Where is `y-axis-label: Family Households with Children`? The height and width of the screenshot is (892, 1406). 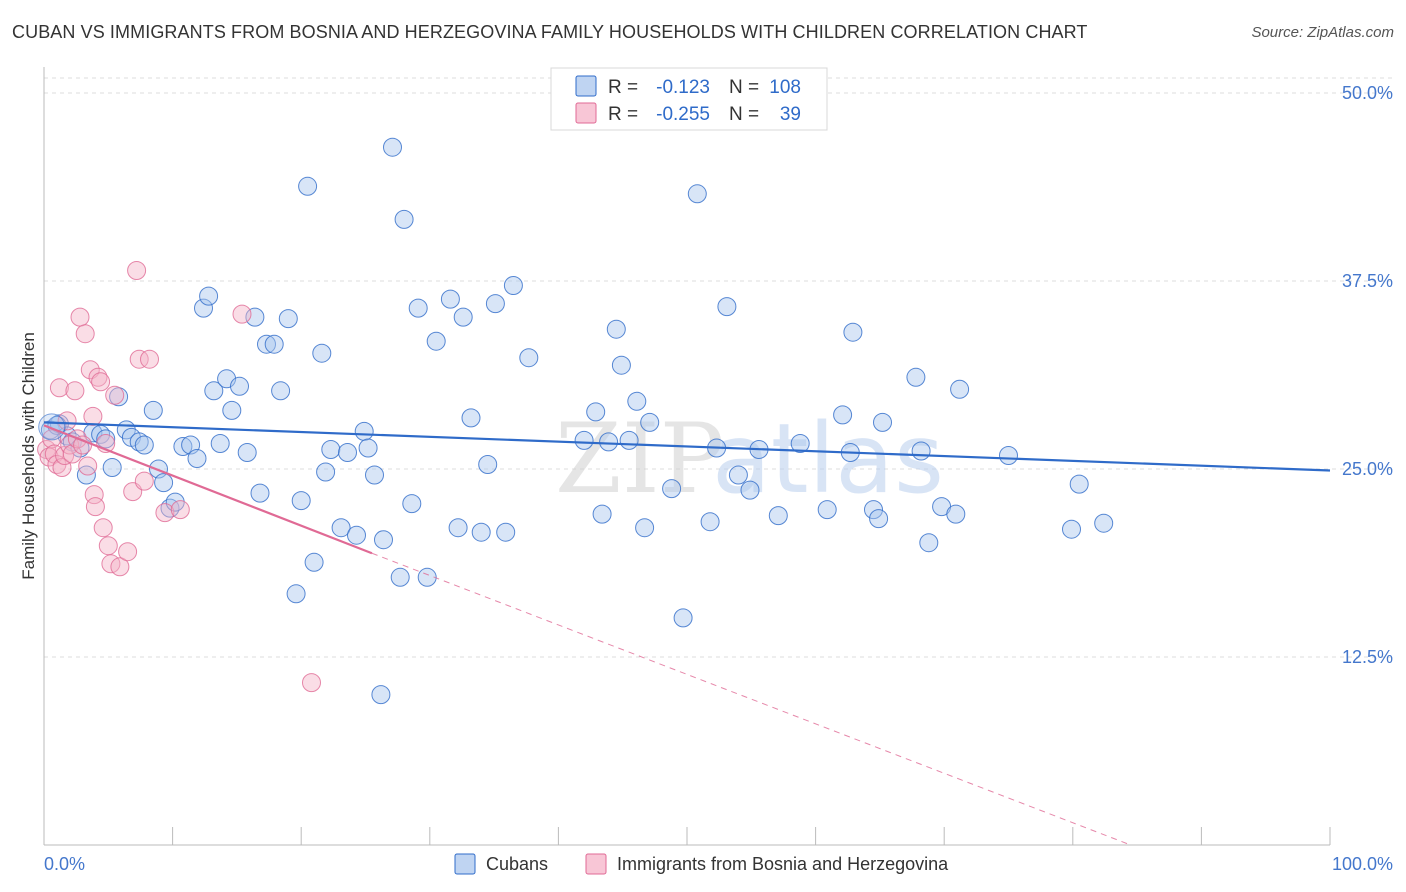
y-axis-label: Family Households with Children is located at coordinates (28, 456).